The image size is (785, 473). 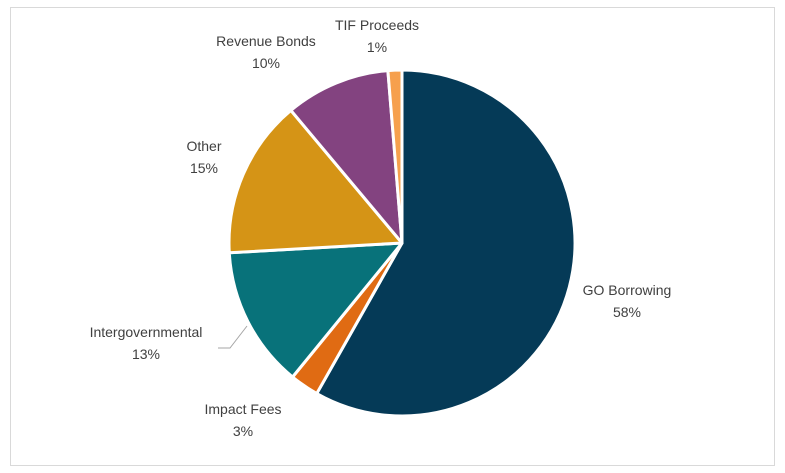 I want to click on slice-label-name: Other, so click(x=203, y=146).